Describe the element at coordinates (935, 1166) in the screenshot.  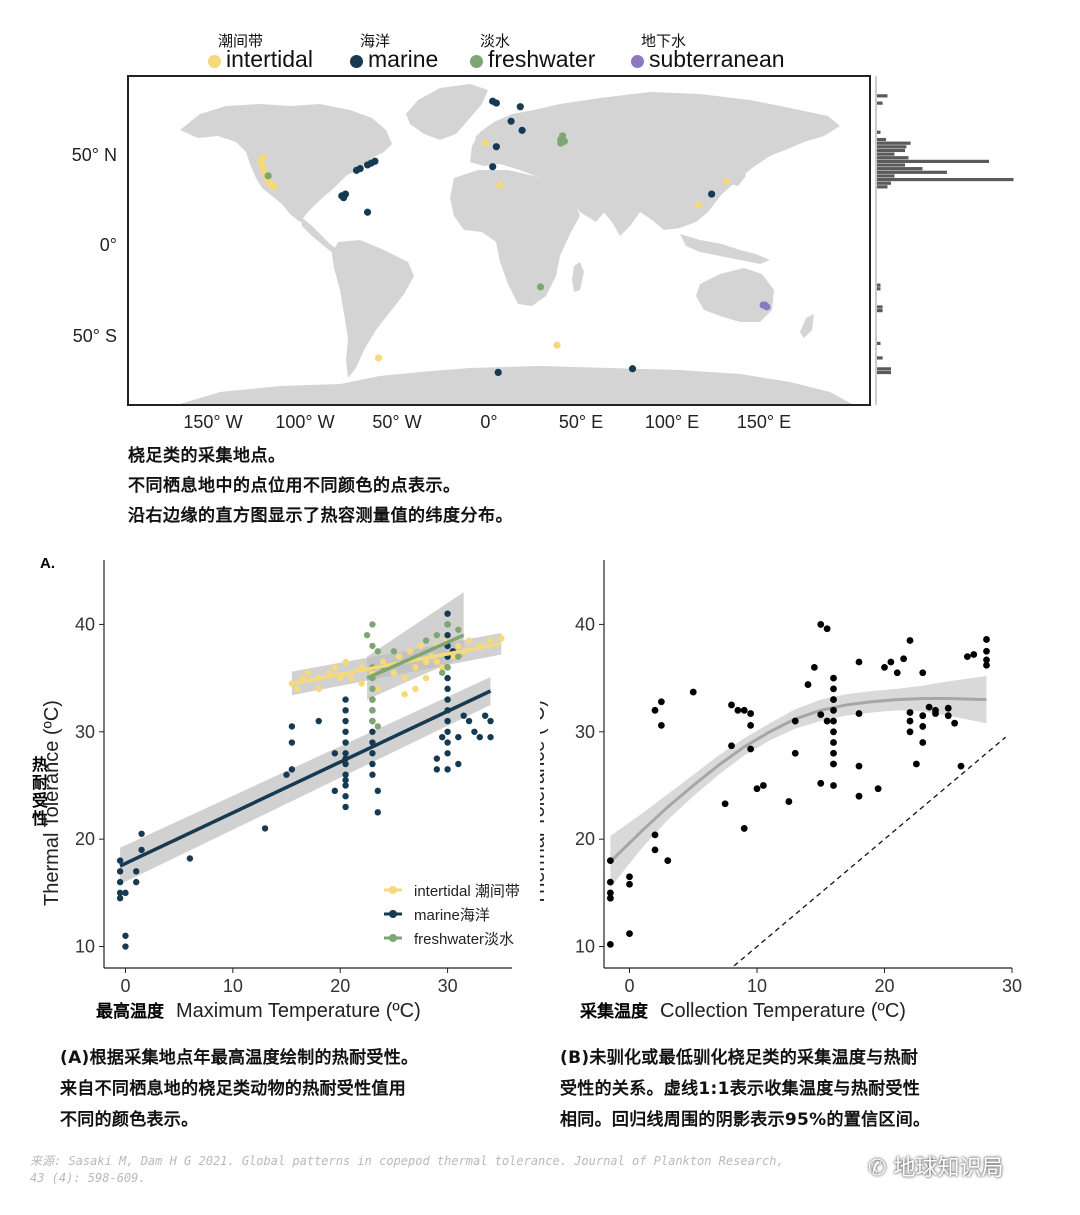
I see `watermark: ✆ 地球知识局` at that location.